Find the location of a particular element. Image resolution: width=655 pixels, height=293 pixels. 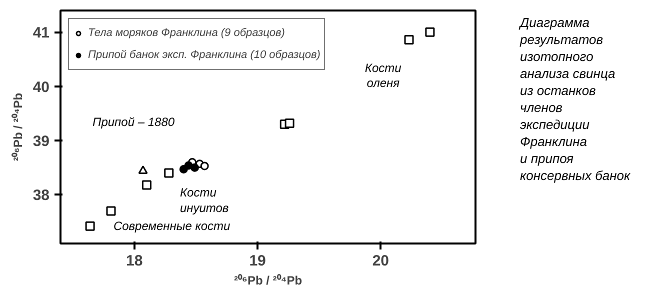

y-tick-label: 38 is located at coordinates (41, 195).